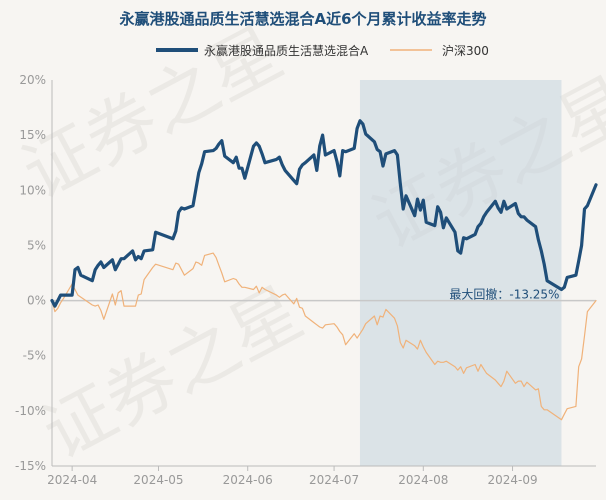 The width and height of the screenshot is (606, 500). I want to click on max-drawdown-label: 最大回撤：-13.25%, so click(504, 294).